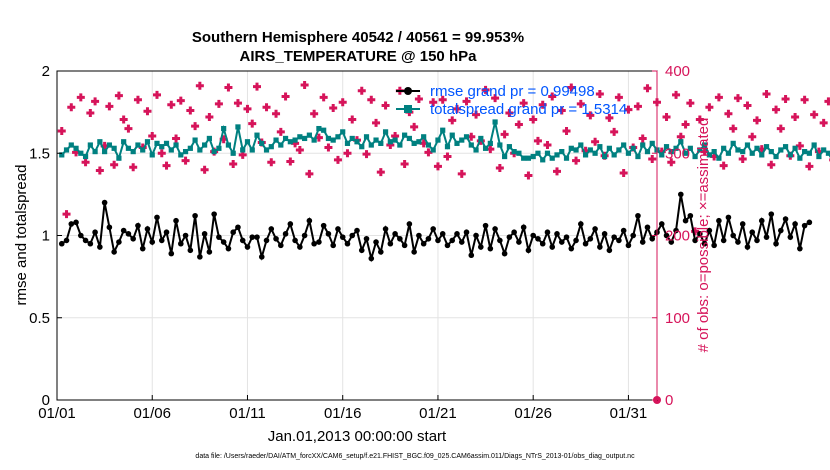  What do you see at coordinates (677, 71) in the screenshot?
I see `y-tick-label-right: 400` at bounding box center [677, 71].